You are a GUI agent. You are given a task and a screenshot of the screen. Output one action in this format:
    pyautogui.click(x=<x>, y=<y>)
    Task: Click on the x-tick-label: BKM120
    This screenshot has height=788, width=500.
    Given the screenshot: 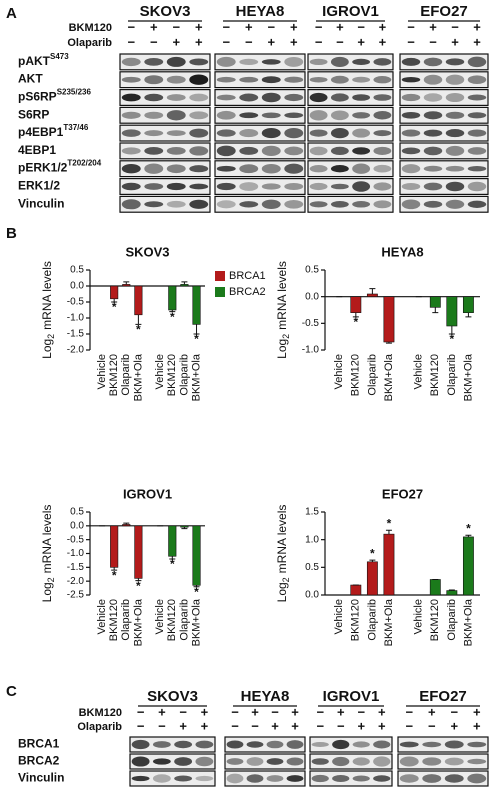 What is the action you would take?
    pyautogui.click(x=435, y=375)
    